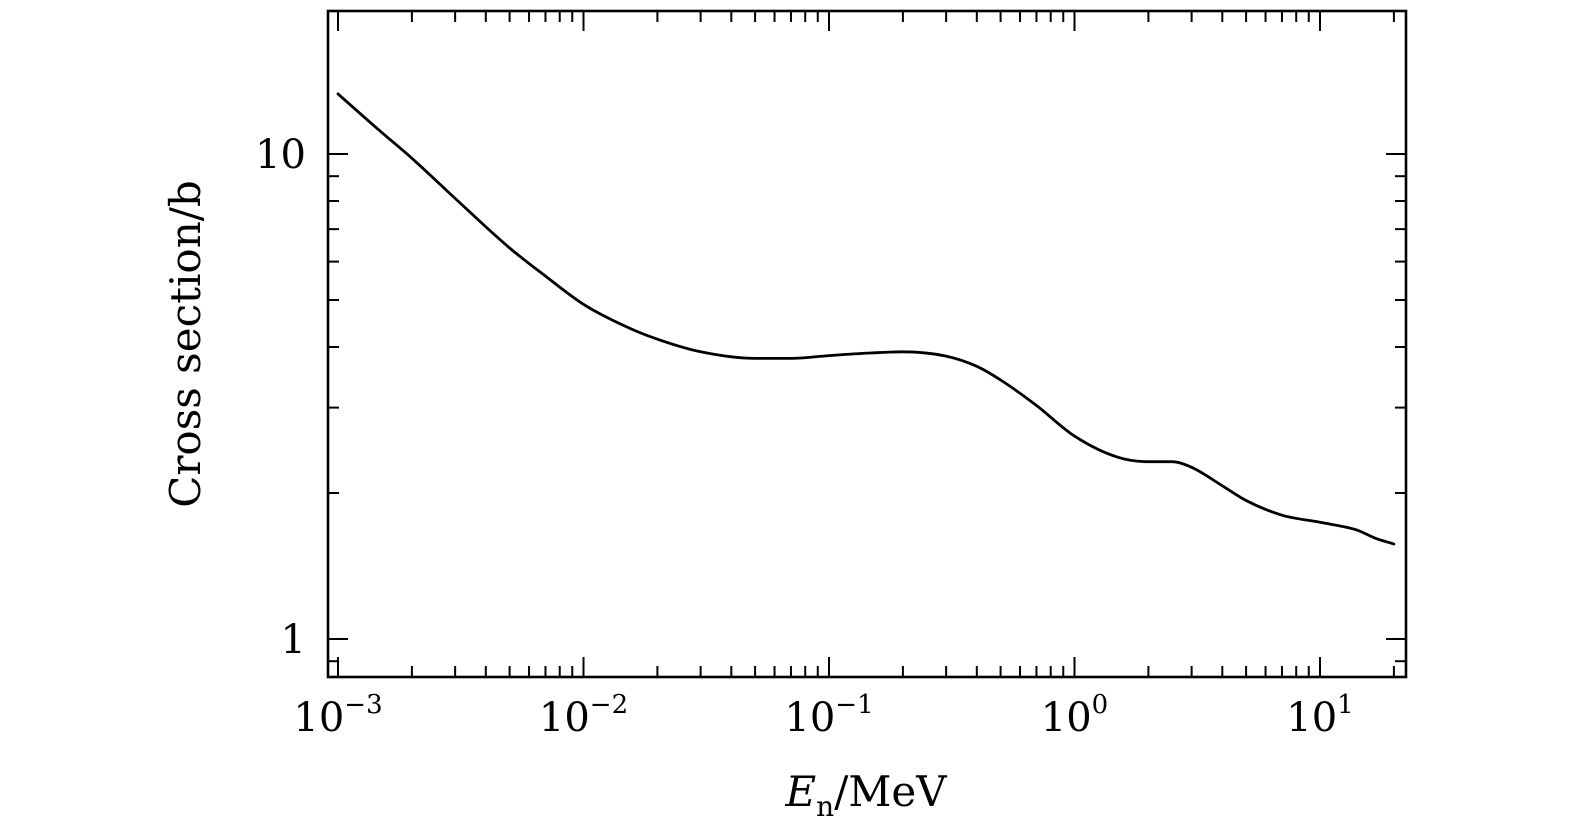 Image resolution: width=1575 pixels, height=837 pixels. Describe the element at coordinates (1345, 705) in the screenshot. I see `x-tick-exponent: 1` at that location.